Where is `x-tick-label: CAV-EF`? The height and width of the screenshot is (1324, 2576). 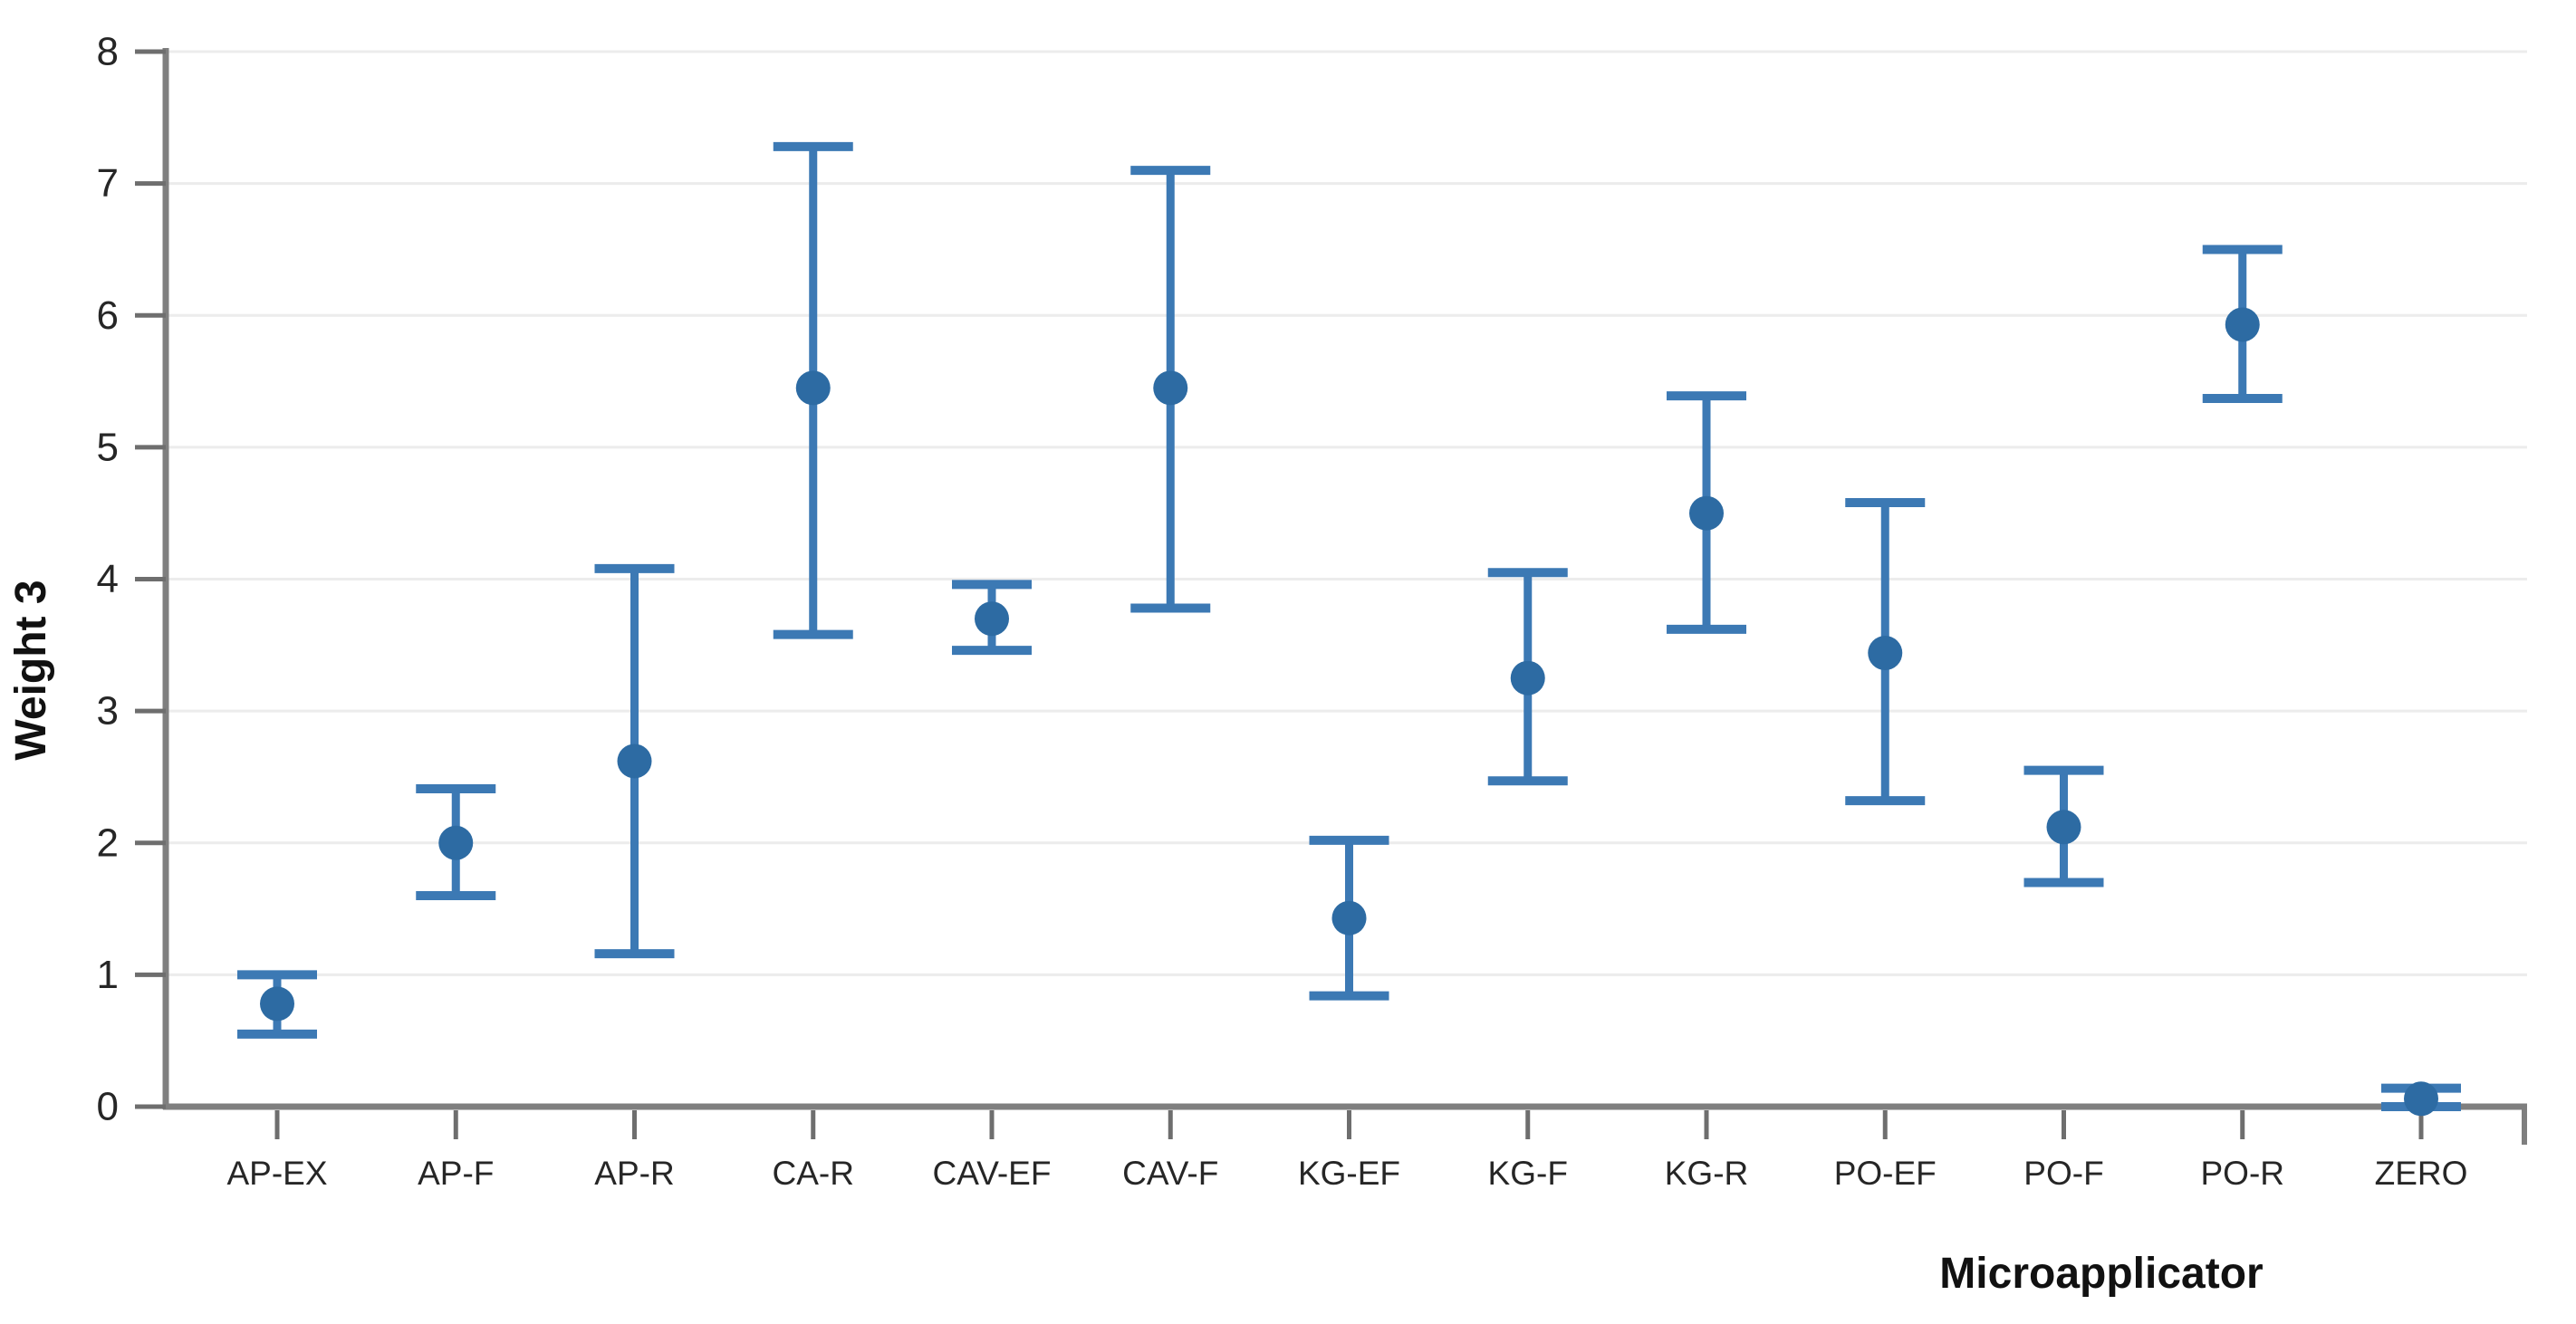
x-tick-label: CAV-EF is located at coordinates (992, 1173).